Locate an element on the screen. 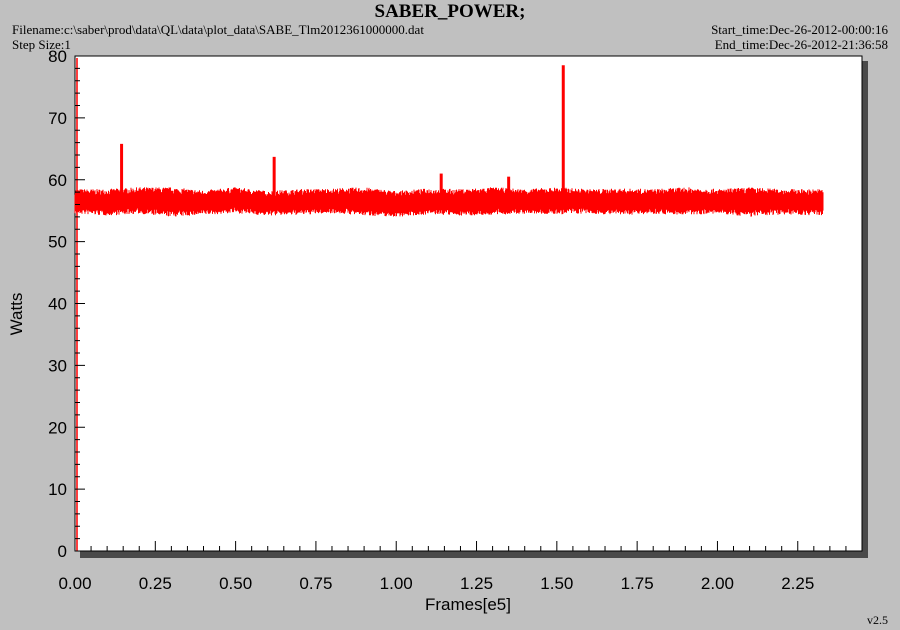 The image size is (900, 630). x-axis-label: Frames[e5] is located at coordinates (468, 604).